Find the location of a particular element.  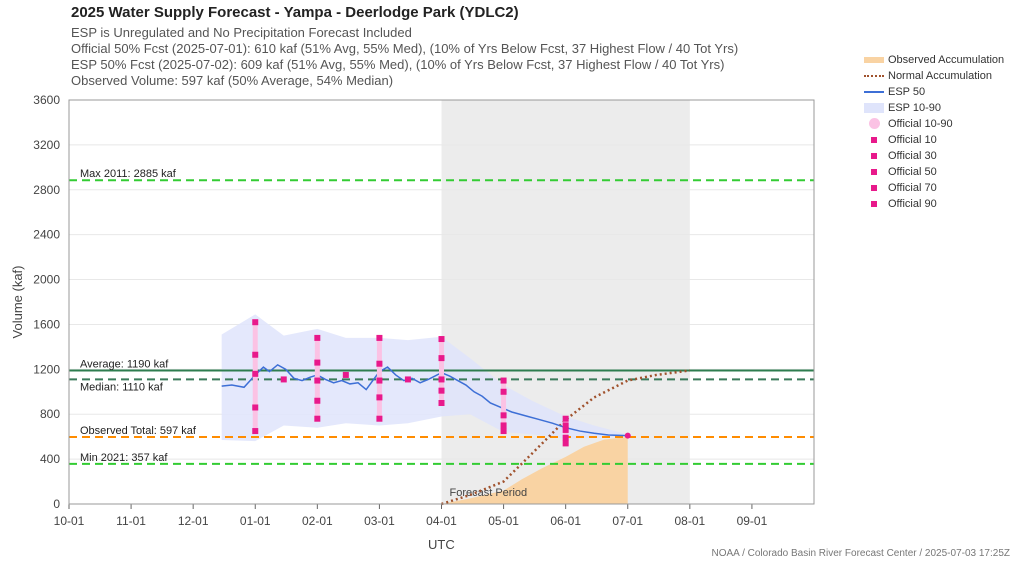

x-tick-label: 06-01 is located at coordinates (565, 521).